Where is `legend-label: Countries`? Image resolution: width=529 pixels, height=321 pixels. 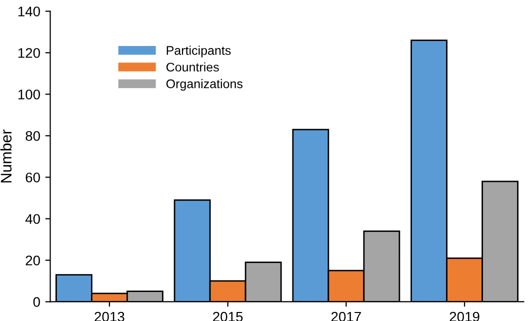 legend-label: Countries is located at coordinates (192, 67).